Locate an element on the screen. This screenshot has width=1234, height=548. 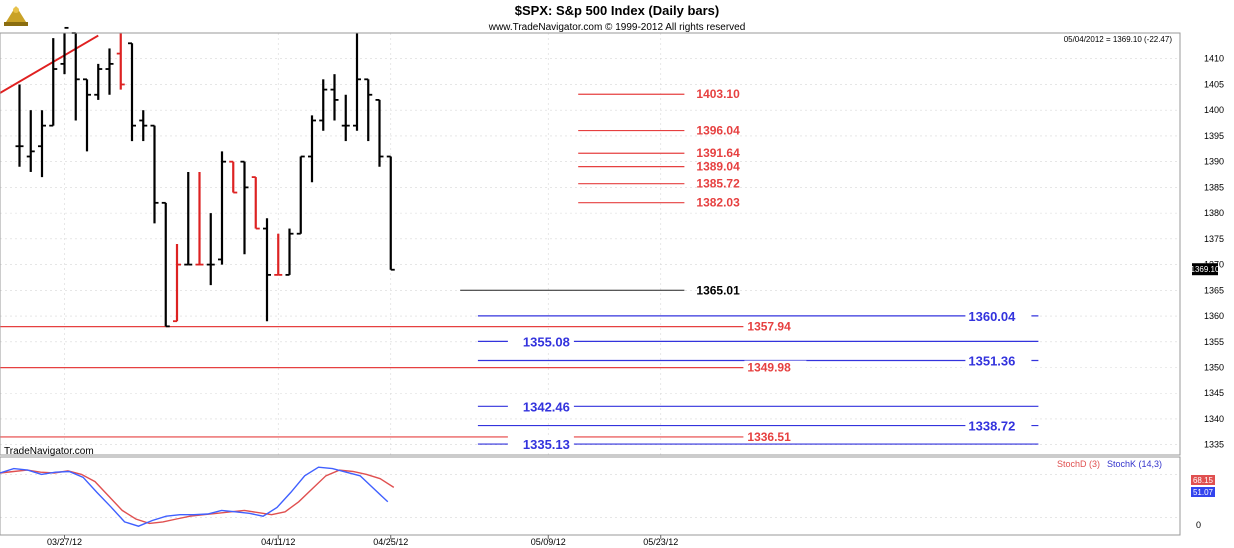
price-tick-label: 1385 is located at coordinates (1214, 187).